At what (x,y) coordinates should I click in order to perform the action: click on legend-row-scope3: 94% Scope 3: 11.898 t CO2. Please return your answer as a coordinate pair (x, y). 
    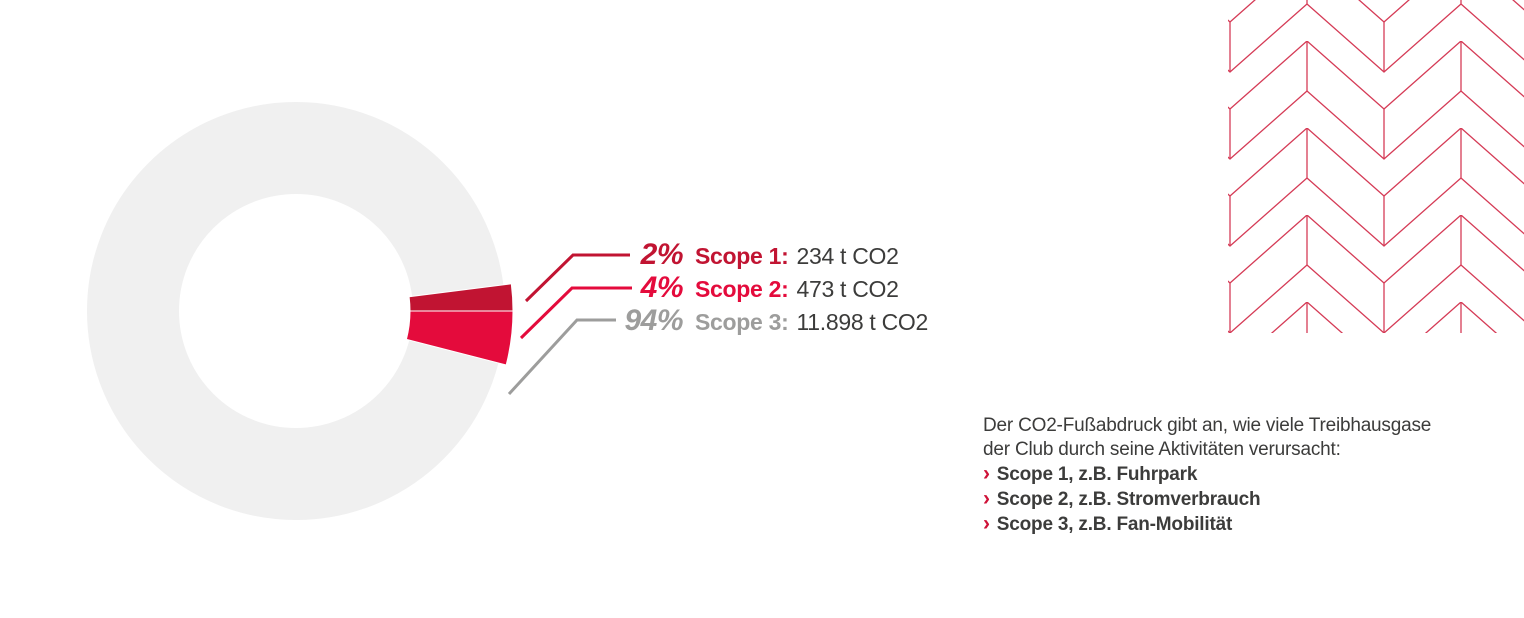
    Looking at the image, I should click on (790, 321).